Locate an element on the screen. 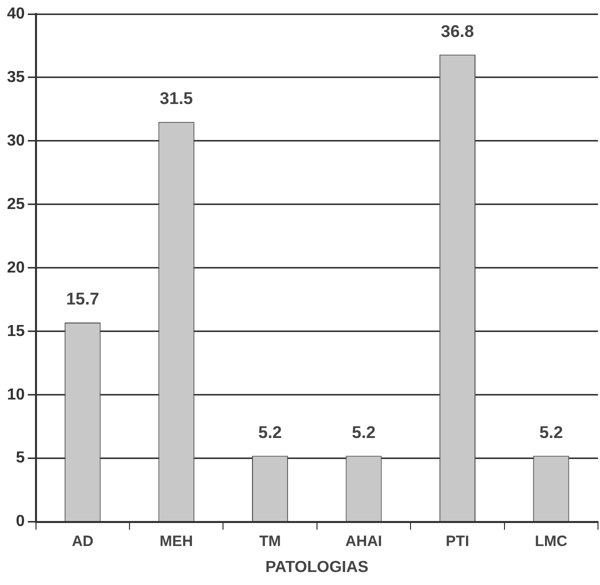 The image size is (600, 585). y-tick-label: 25 is located at coordinates (16, 204).